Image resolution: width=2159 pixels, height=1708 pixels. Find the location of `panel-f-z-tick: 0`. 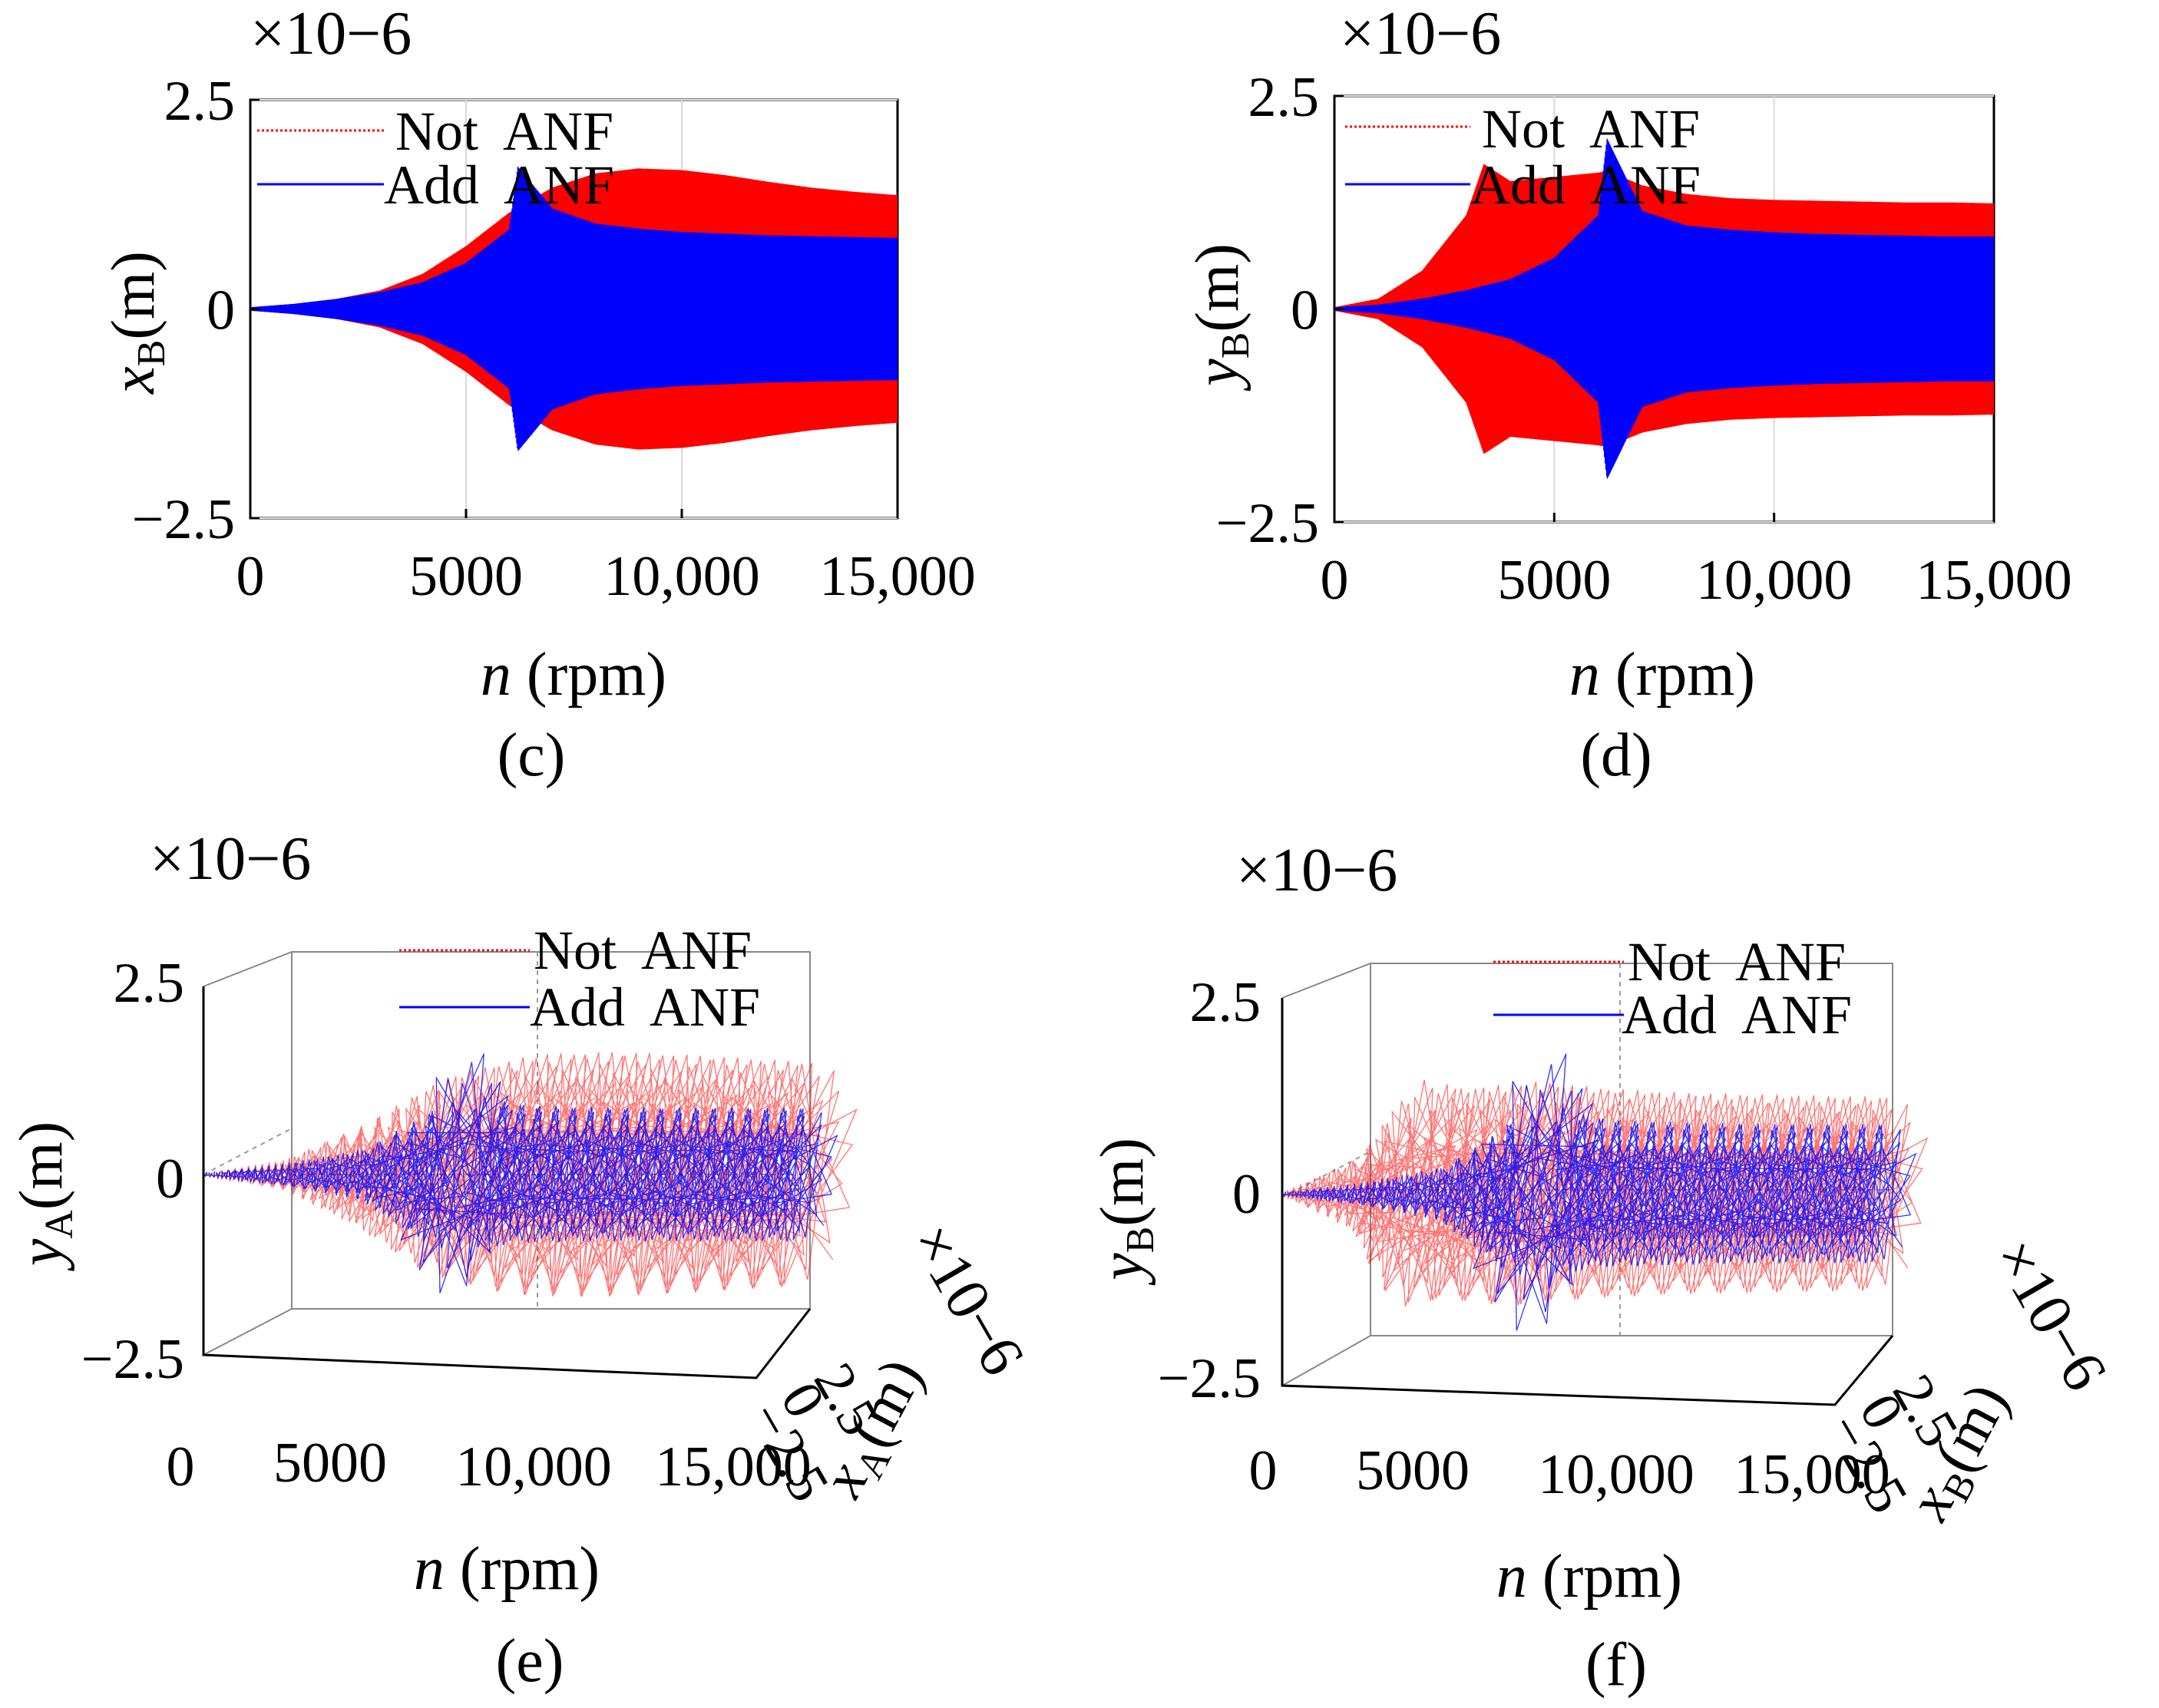

panel-f-z-tick: 0 is located at coordinates (1246, 1194).